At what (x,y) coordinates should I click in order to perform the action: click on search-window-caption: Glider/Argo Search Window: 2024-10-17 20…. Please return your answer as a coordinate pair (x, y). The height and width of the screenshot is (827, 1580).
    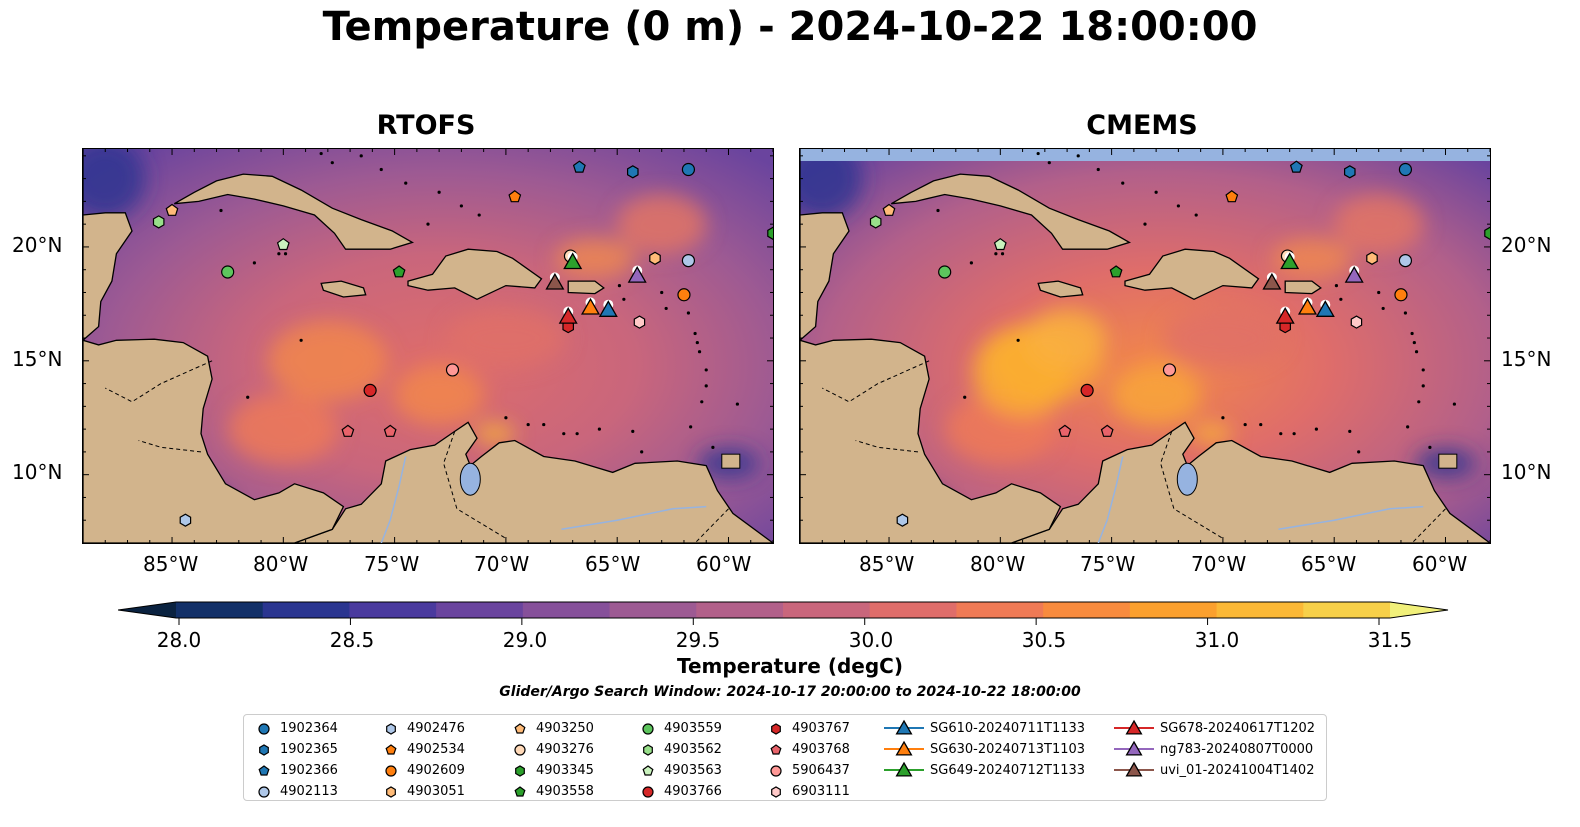
    Looking at the image, I should click on (790, 692).